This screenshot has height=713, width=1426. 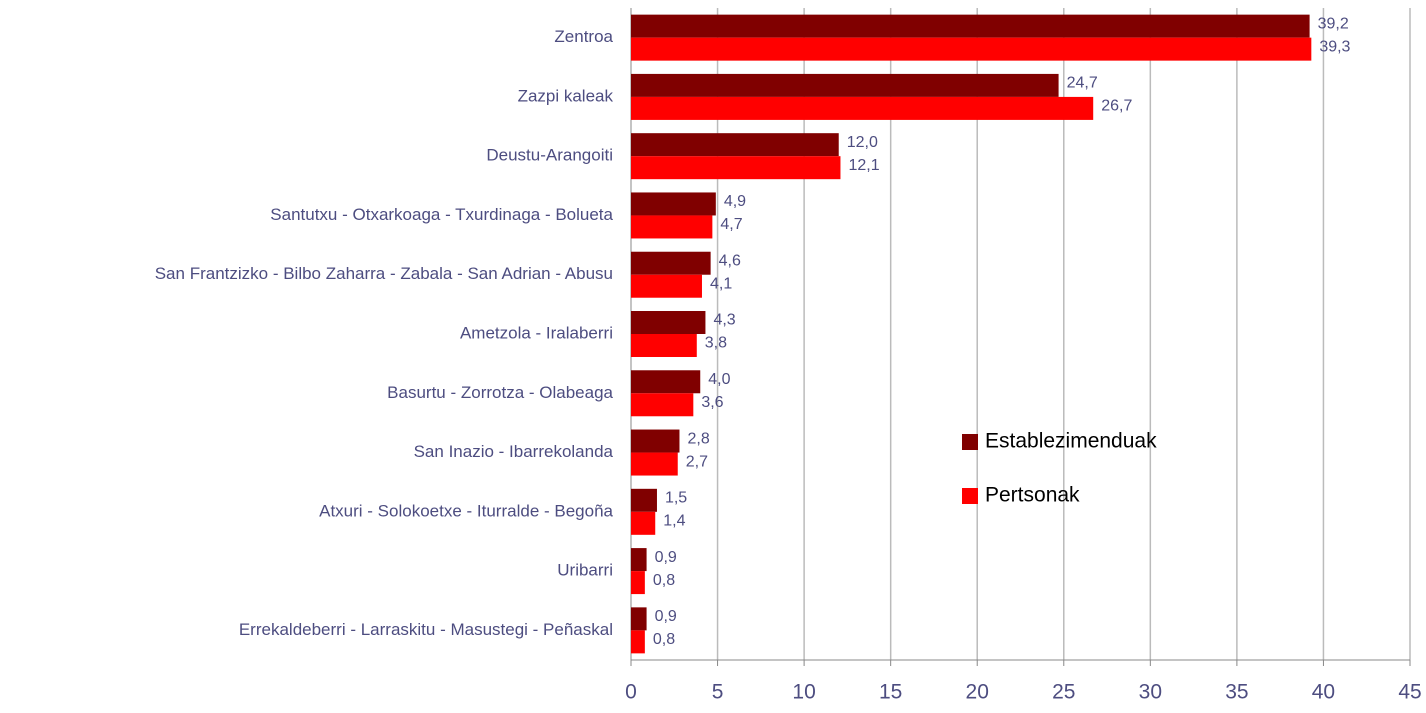 I want to click on category-label: Zentroa, so click(x=583, y=36).